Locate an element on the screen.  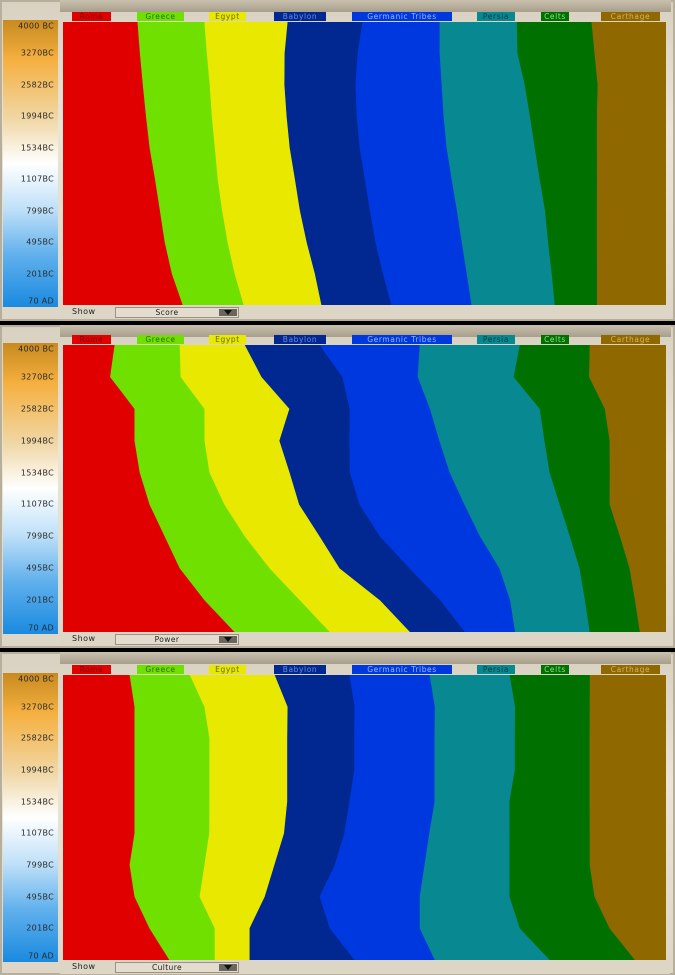
show-dropdown: Power is located at coordinates (177, 639).